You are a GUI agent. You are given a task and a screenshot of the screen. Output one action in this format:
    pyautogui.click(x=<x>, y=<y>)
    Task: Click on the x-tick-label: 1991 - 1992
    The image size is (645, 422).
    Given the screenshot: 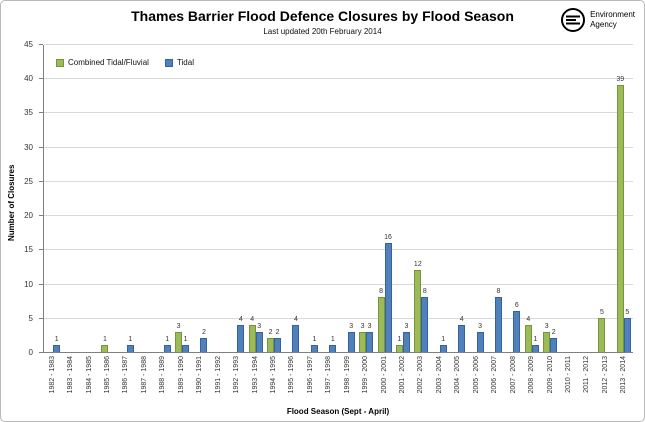 What is the action you would take?
    pyautogui.click(x=218, y=375)
    